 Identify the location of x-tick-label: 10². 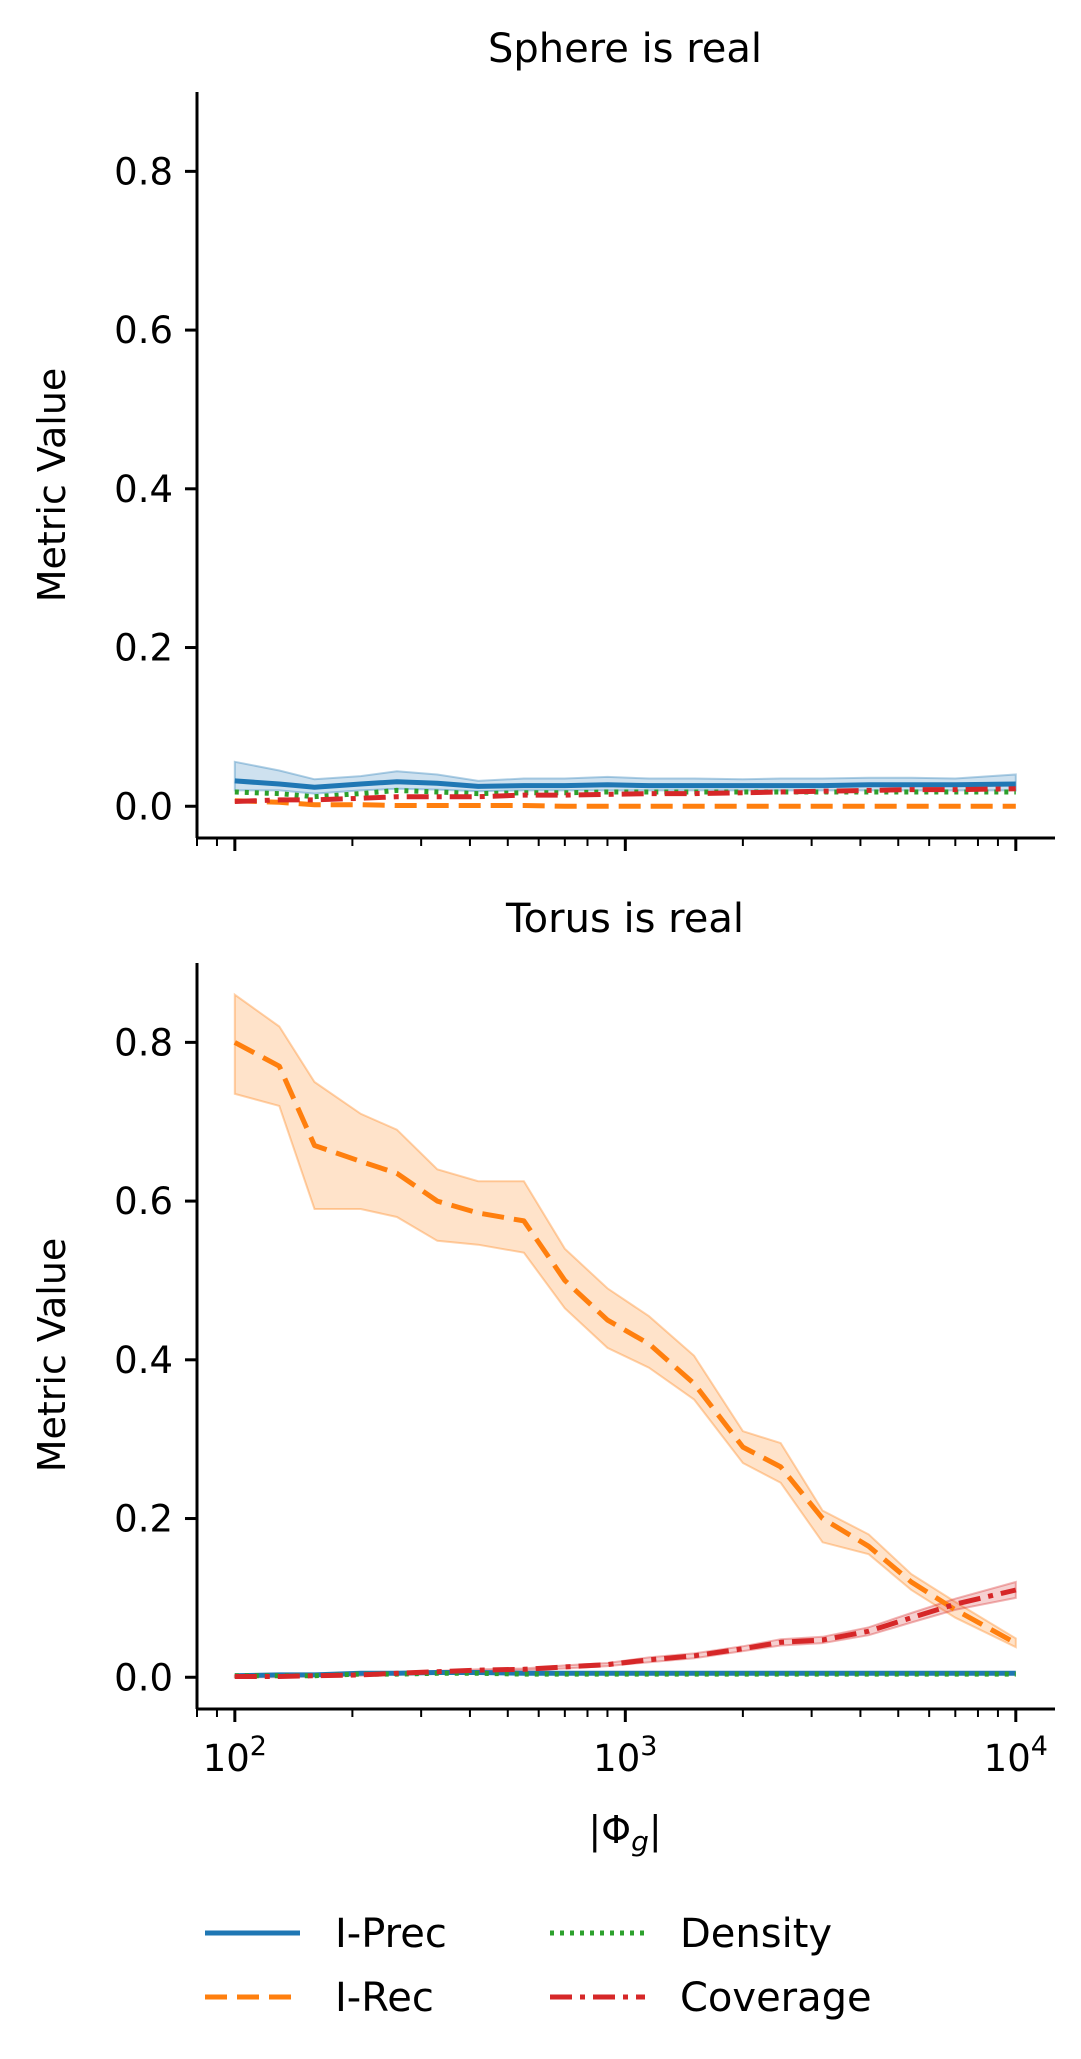
(235, 1755).